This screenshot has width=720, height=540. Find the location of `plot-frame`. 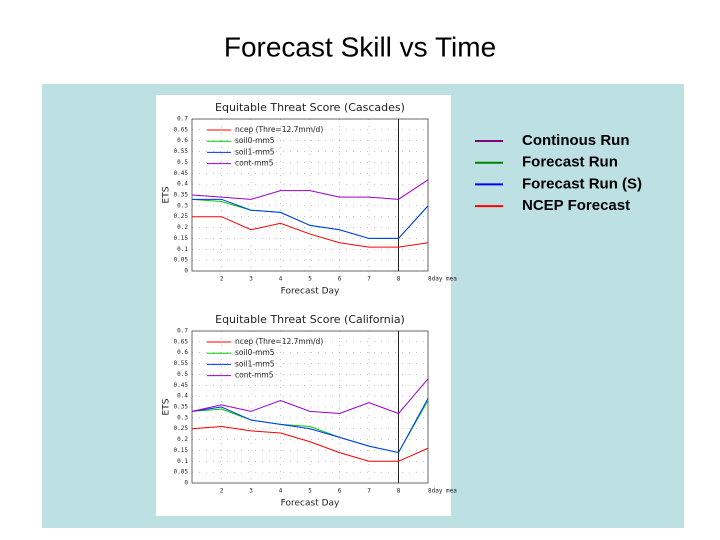

plot-frame is located at coordinates (310, 407).